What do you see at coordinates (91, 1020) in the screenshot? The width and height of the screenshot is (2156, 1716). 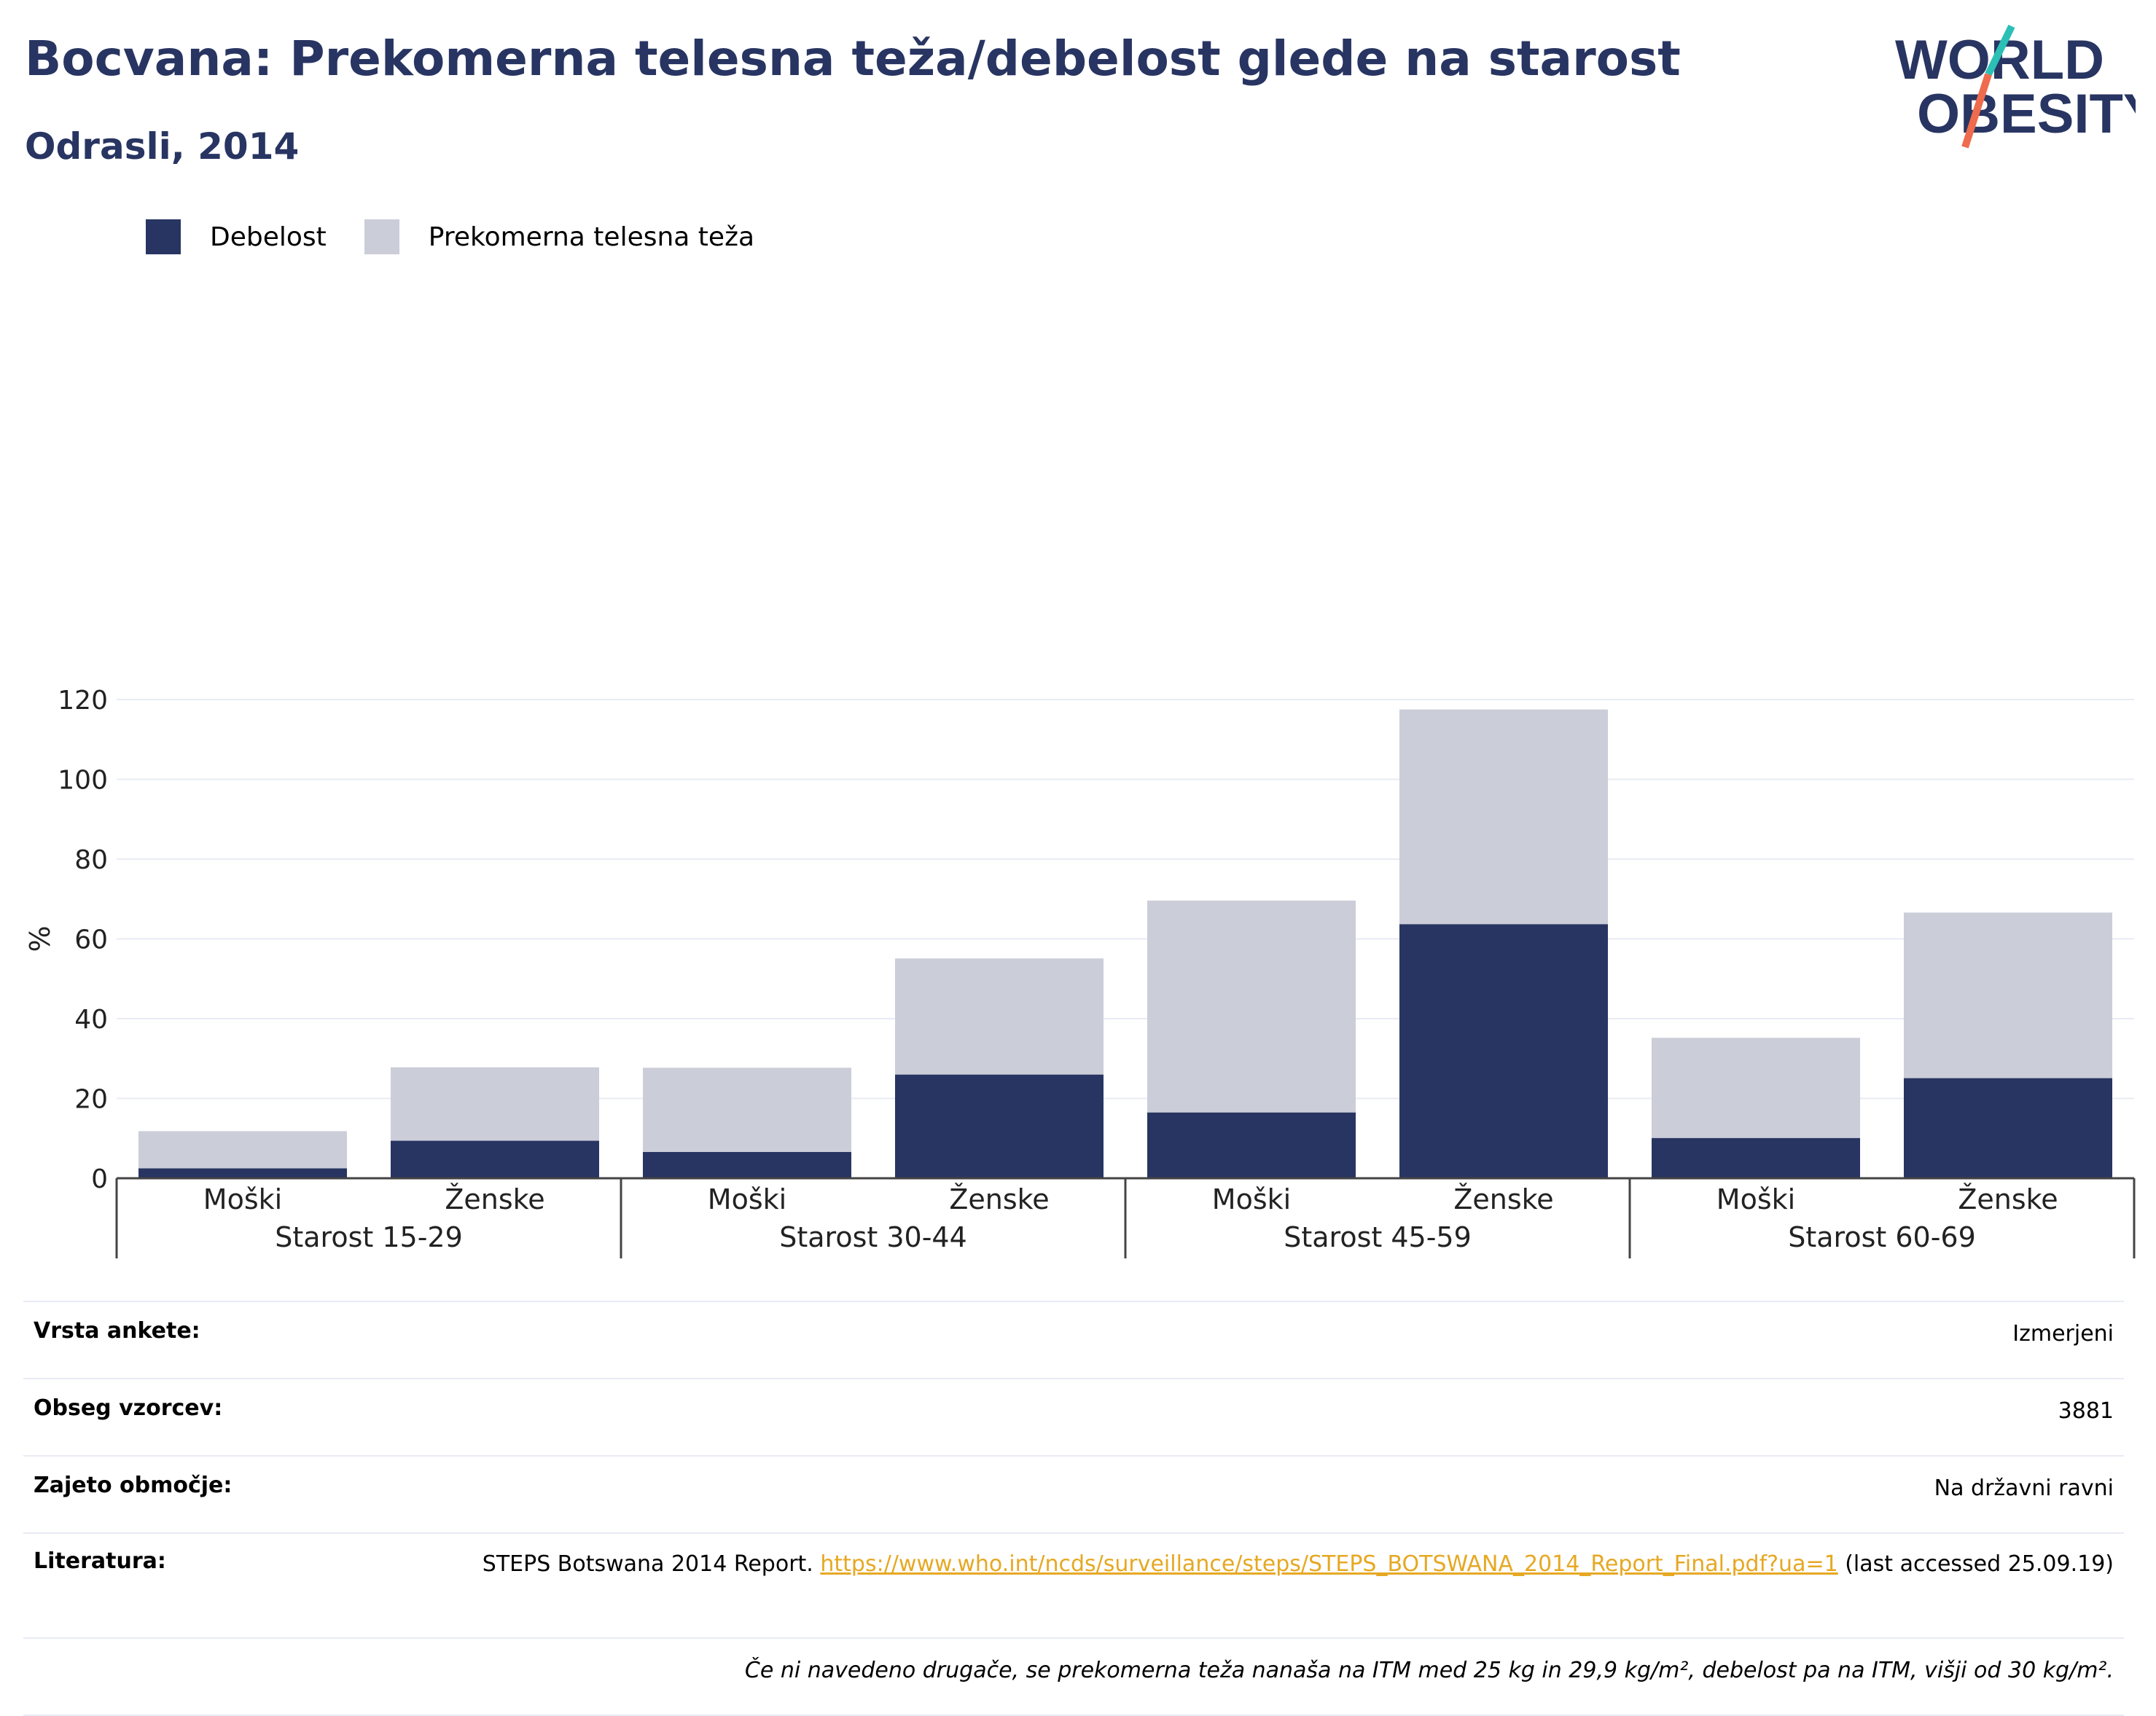 I see `y-tick-label: 40` at bounding box center [91, 1020].